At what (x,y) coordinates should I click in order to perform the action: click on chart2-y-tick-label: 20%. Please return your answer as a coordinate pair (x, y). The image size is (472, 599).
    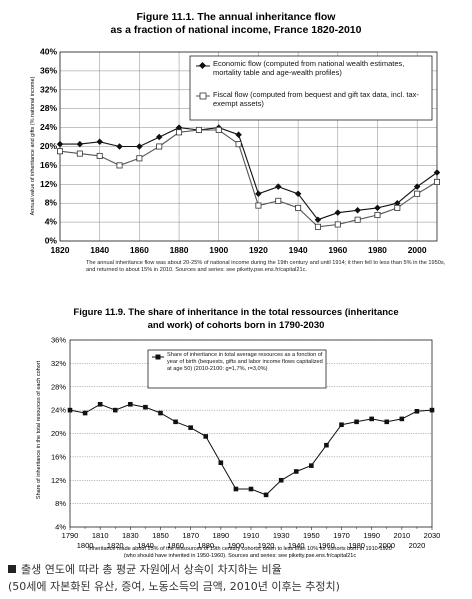
    Looking at the image, I should click on (58, 433).